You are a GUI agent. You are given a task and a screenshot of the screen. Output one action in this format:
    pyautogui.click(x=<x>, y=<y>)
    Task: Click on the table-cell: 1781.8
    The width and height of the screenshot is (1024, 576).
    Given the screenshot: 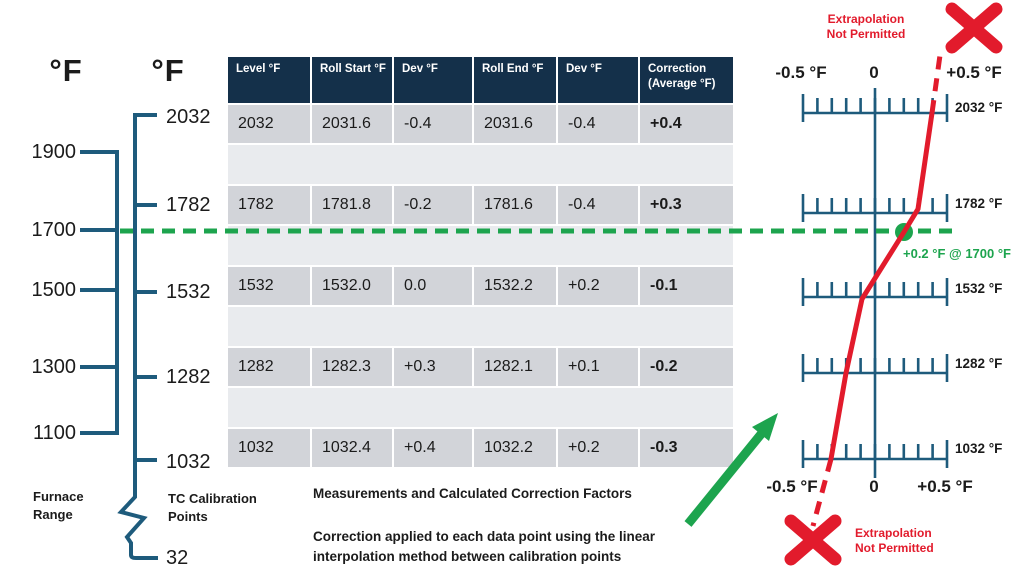 What is the action you would take?
    pyautogui.click(x=352, y=205)
    